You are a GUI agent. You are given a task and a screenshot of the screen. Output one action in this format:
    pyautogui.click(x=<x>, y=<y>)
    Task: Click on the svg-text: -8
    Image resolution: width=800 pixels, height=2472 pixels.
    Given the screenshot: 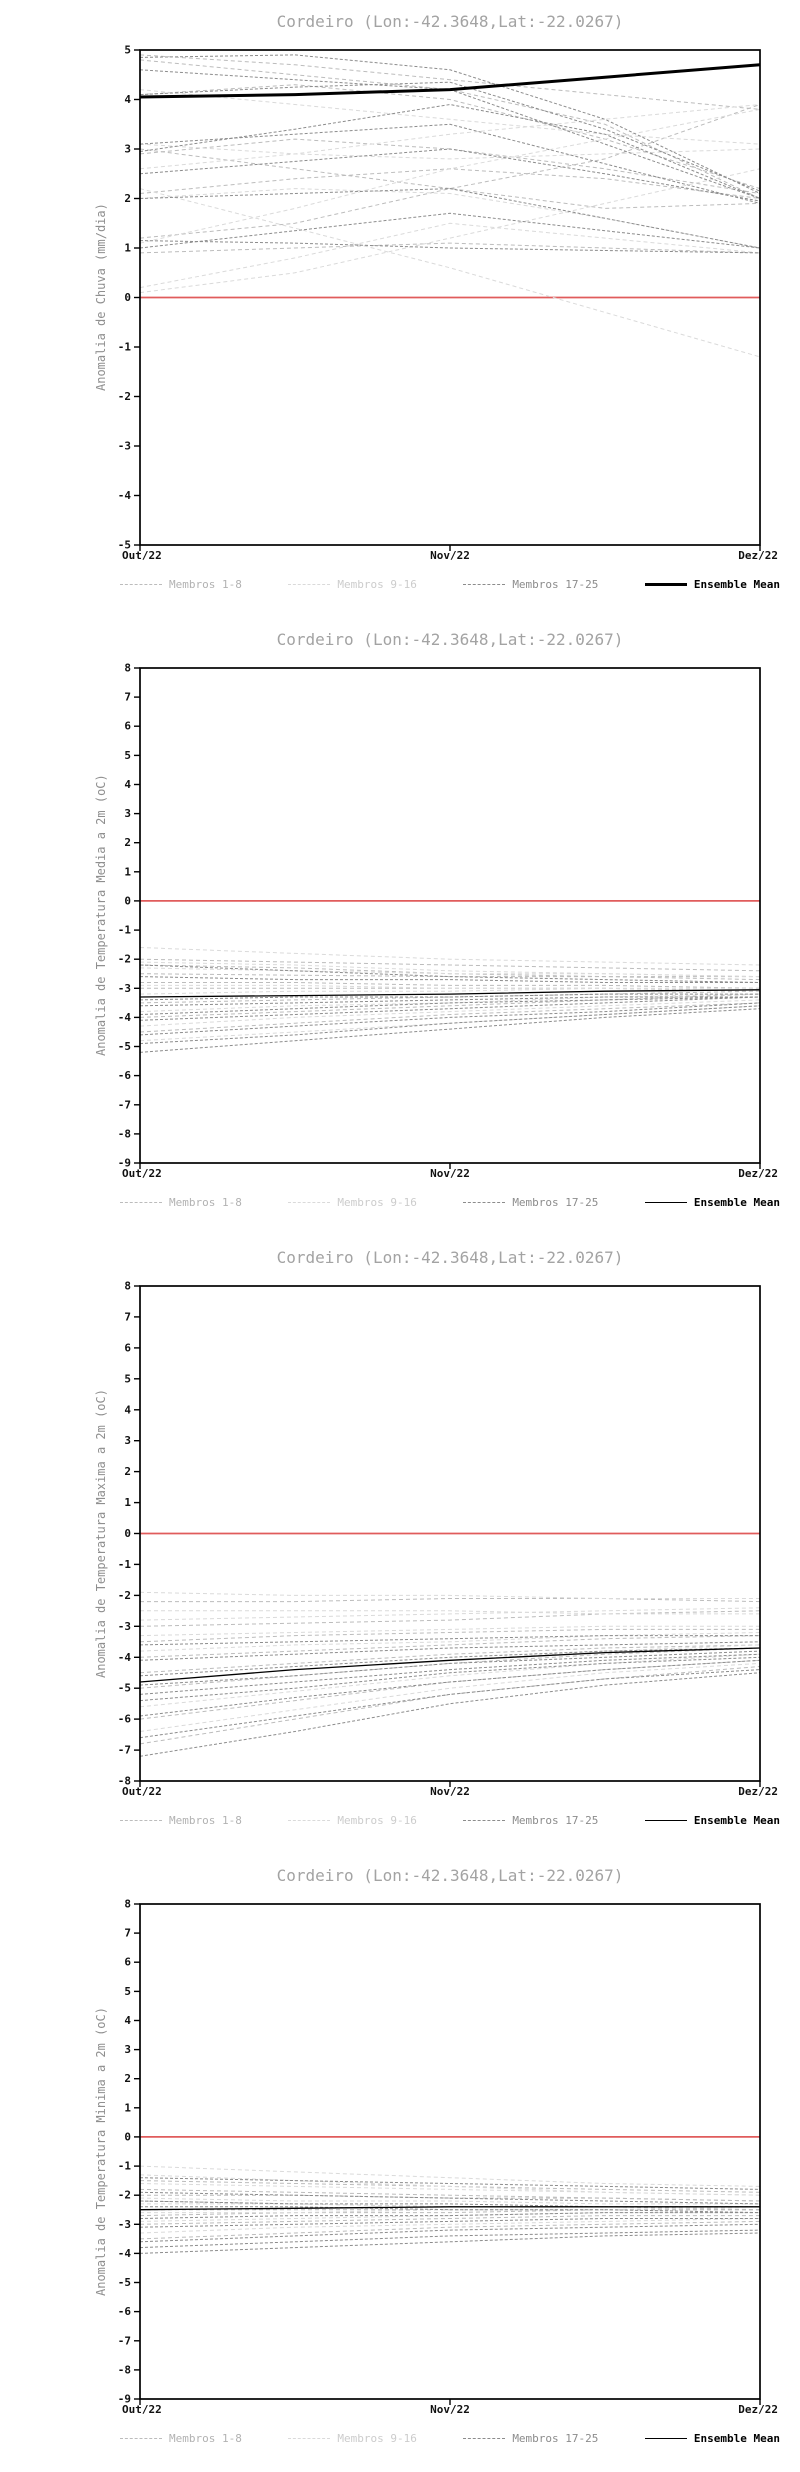 What is the action you would take?
    pyautogui.click(x=124, y=1133)
    